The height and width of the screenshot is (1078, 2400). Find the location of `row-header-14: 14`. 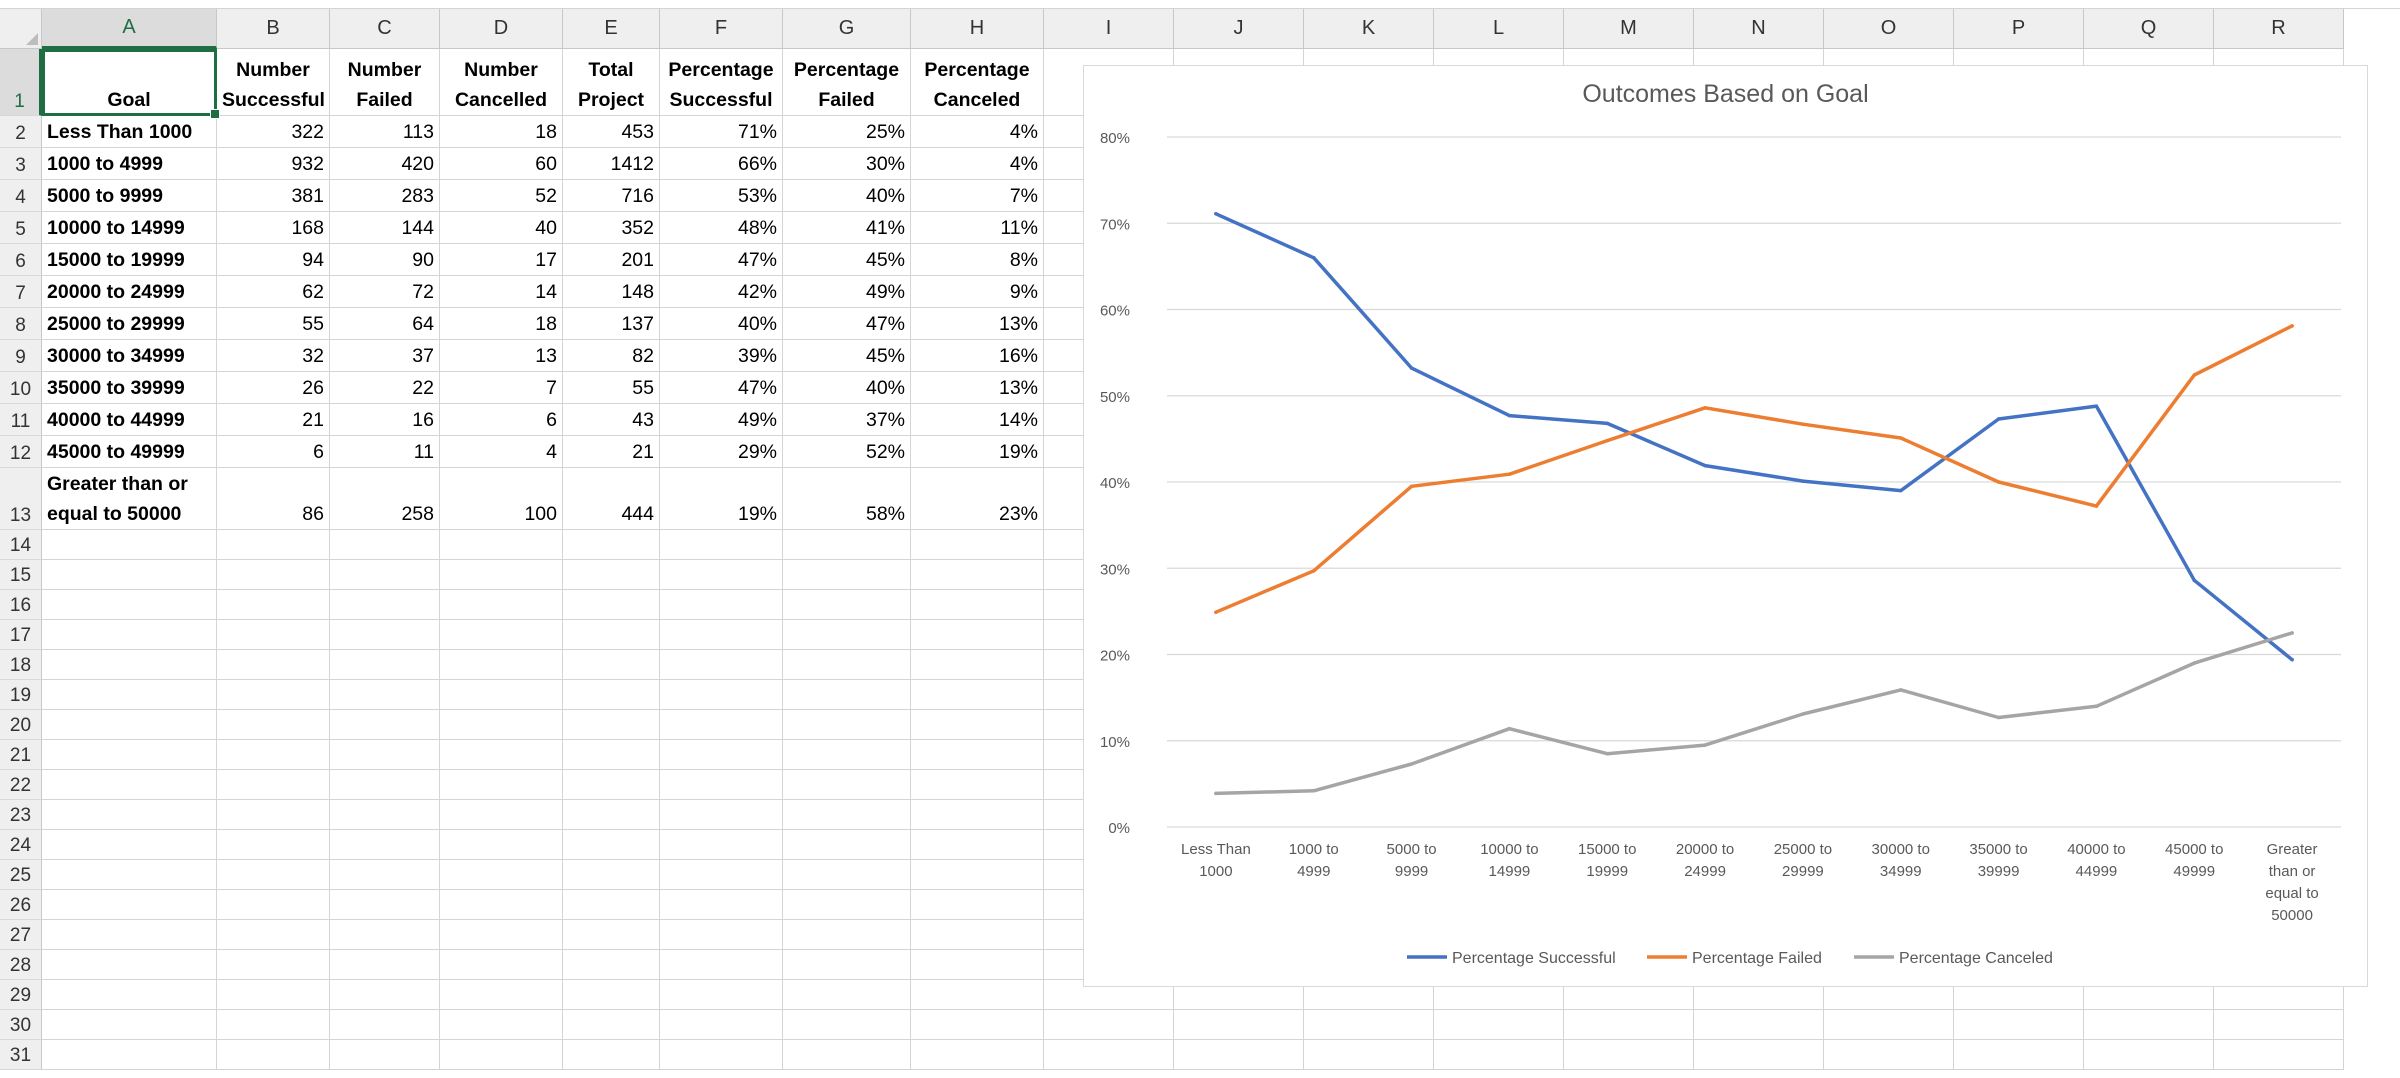

row-header-14: 14 is located at coordinates (21, 545).